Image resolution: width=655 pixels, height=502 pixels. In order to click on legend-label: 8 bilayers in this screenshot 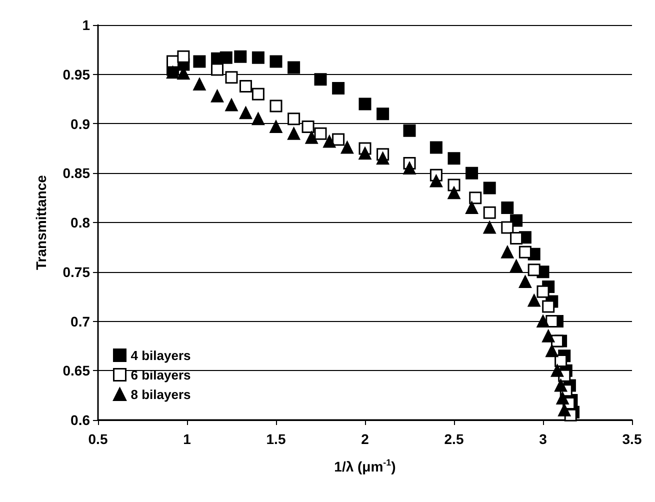, I will do `click(160, 394)`.